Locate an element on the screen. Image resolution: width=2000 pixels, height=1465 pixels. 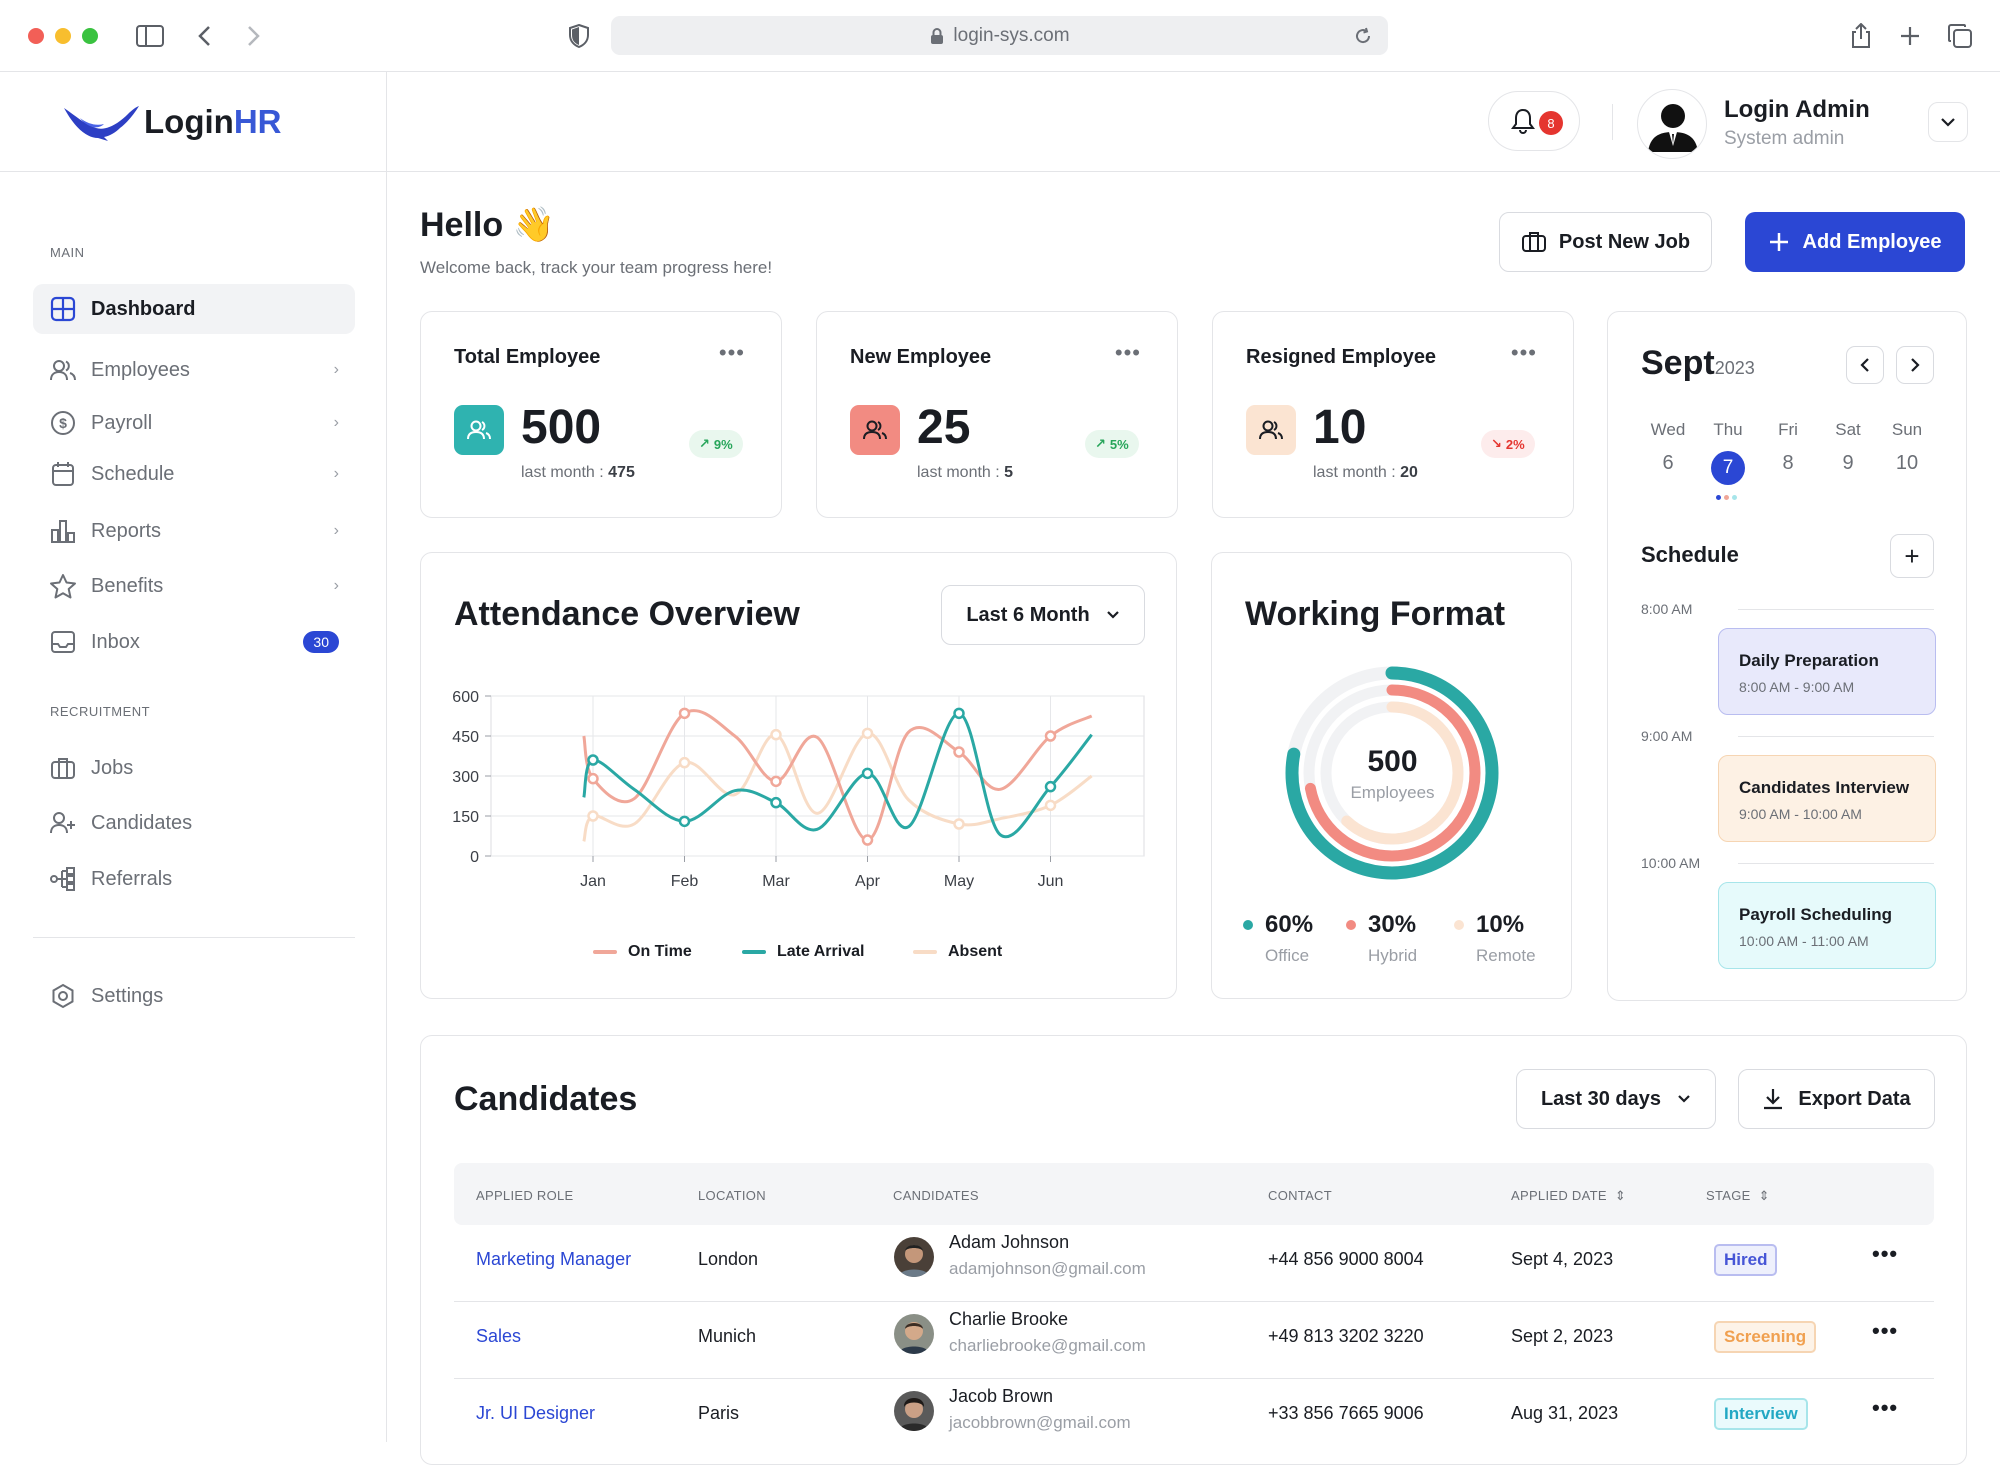
sidebar-item-label: Benefits is located at coordinates (127, 585).